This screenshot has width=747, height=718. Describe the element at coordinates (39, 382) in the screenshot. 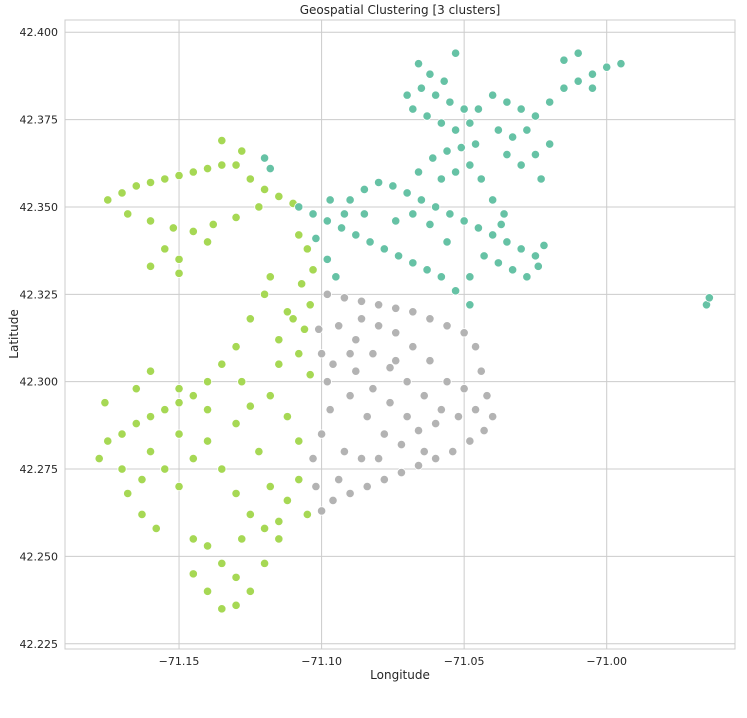

I see `y-tick-label: 42.300` at that location.